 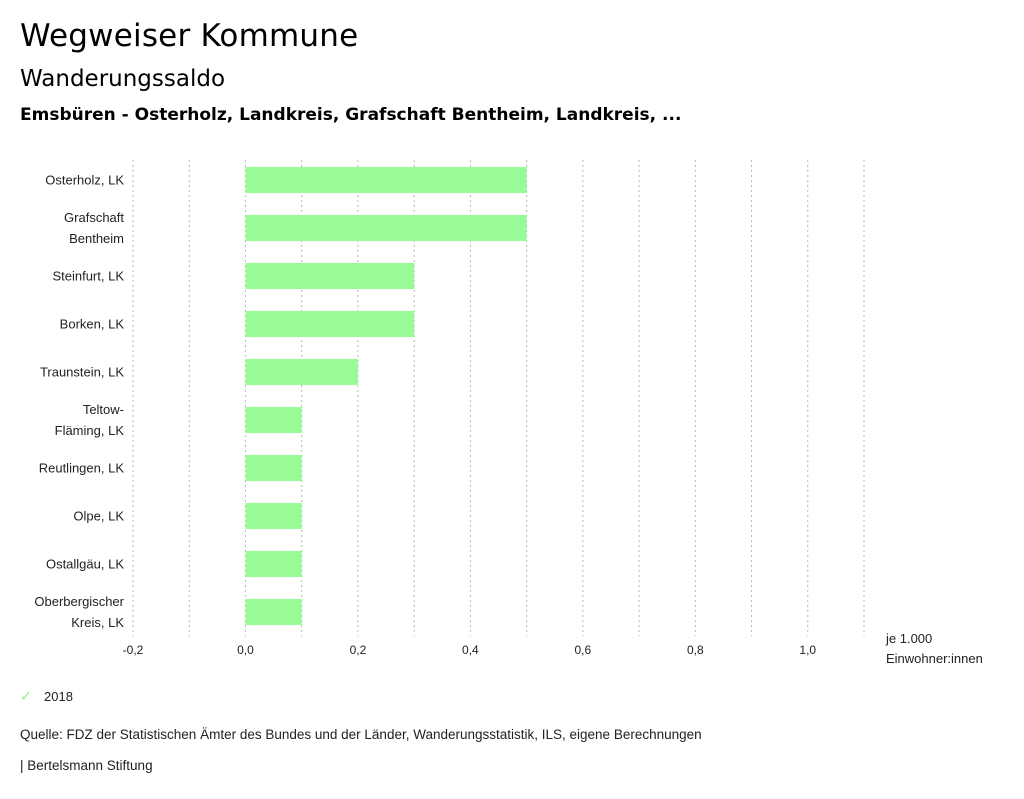 I want to click on legend-label: 2018, so click(x=58, y=696).